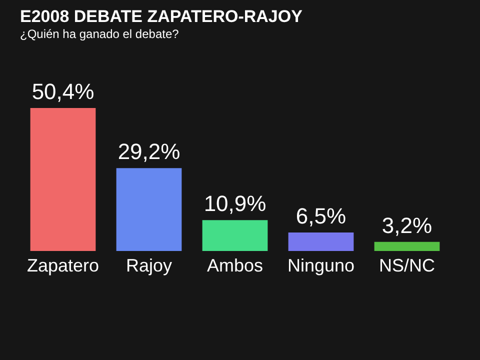 The height and width of the screenshot is (360, 480). Describe the element at coordinates (235, 266) in the screenshot. I see `x-tick-label: Ambos` at that location.